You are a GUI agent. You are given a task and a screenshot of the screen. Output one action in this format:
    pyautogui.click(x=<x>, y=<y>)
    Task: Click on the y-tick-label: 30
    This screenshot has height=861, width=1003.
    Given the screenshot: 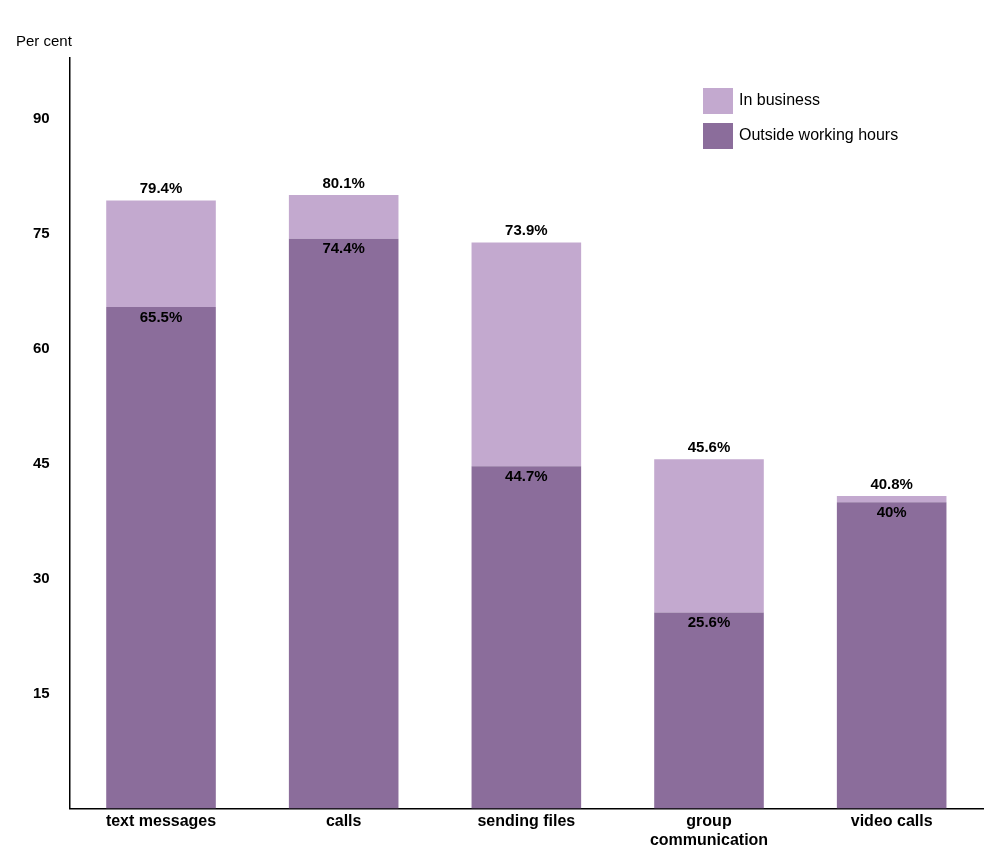 What is the action you would take?
    pyautogui.click(x=41, y=577)
    